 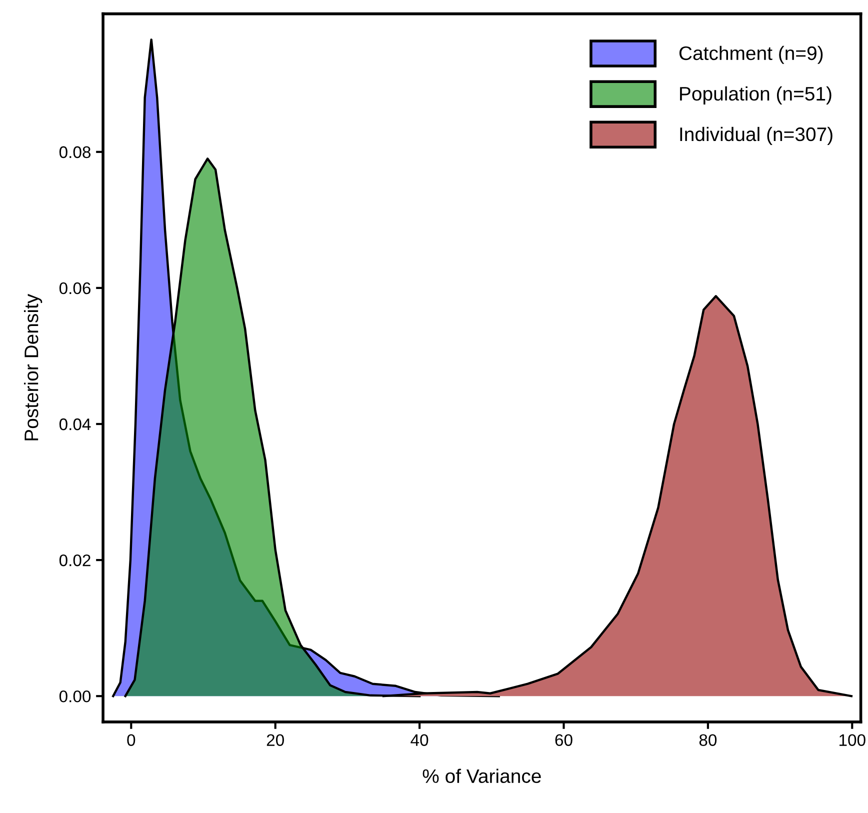 What do you see at coordinates (751, 55) in the screenshot?
I see `legend-label: Catchment (n=9)` at bounding box center [751, 55].